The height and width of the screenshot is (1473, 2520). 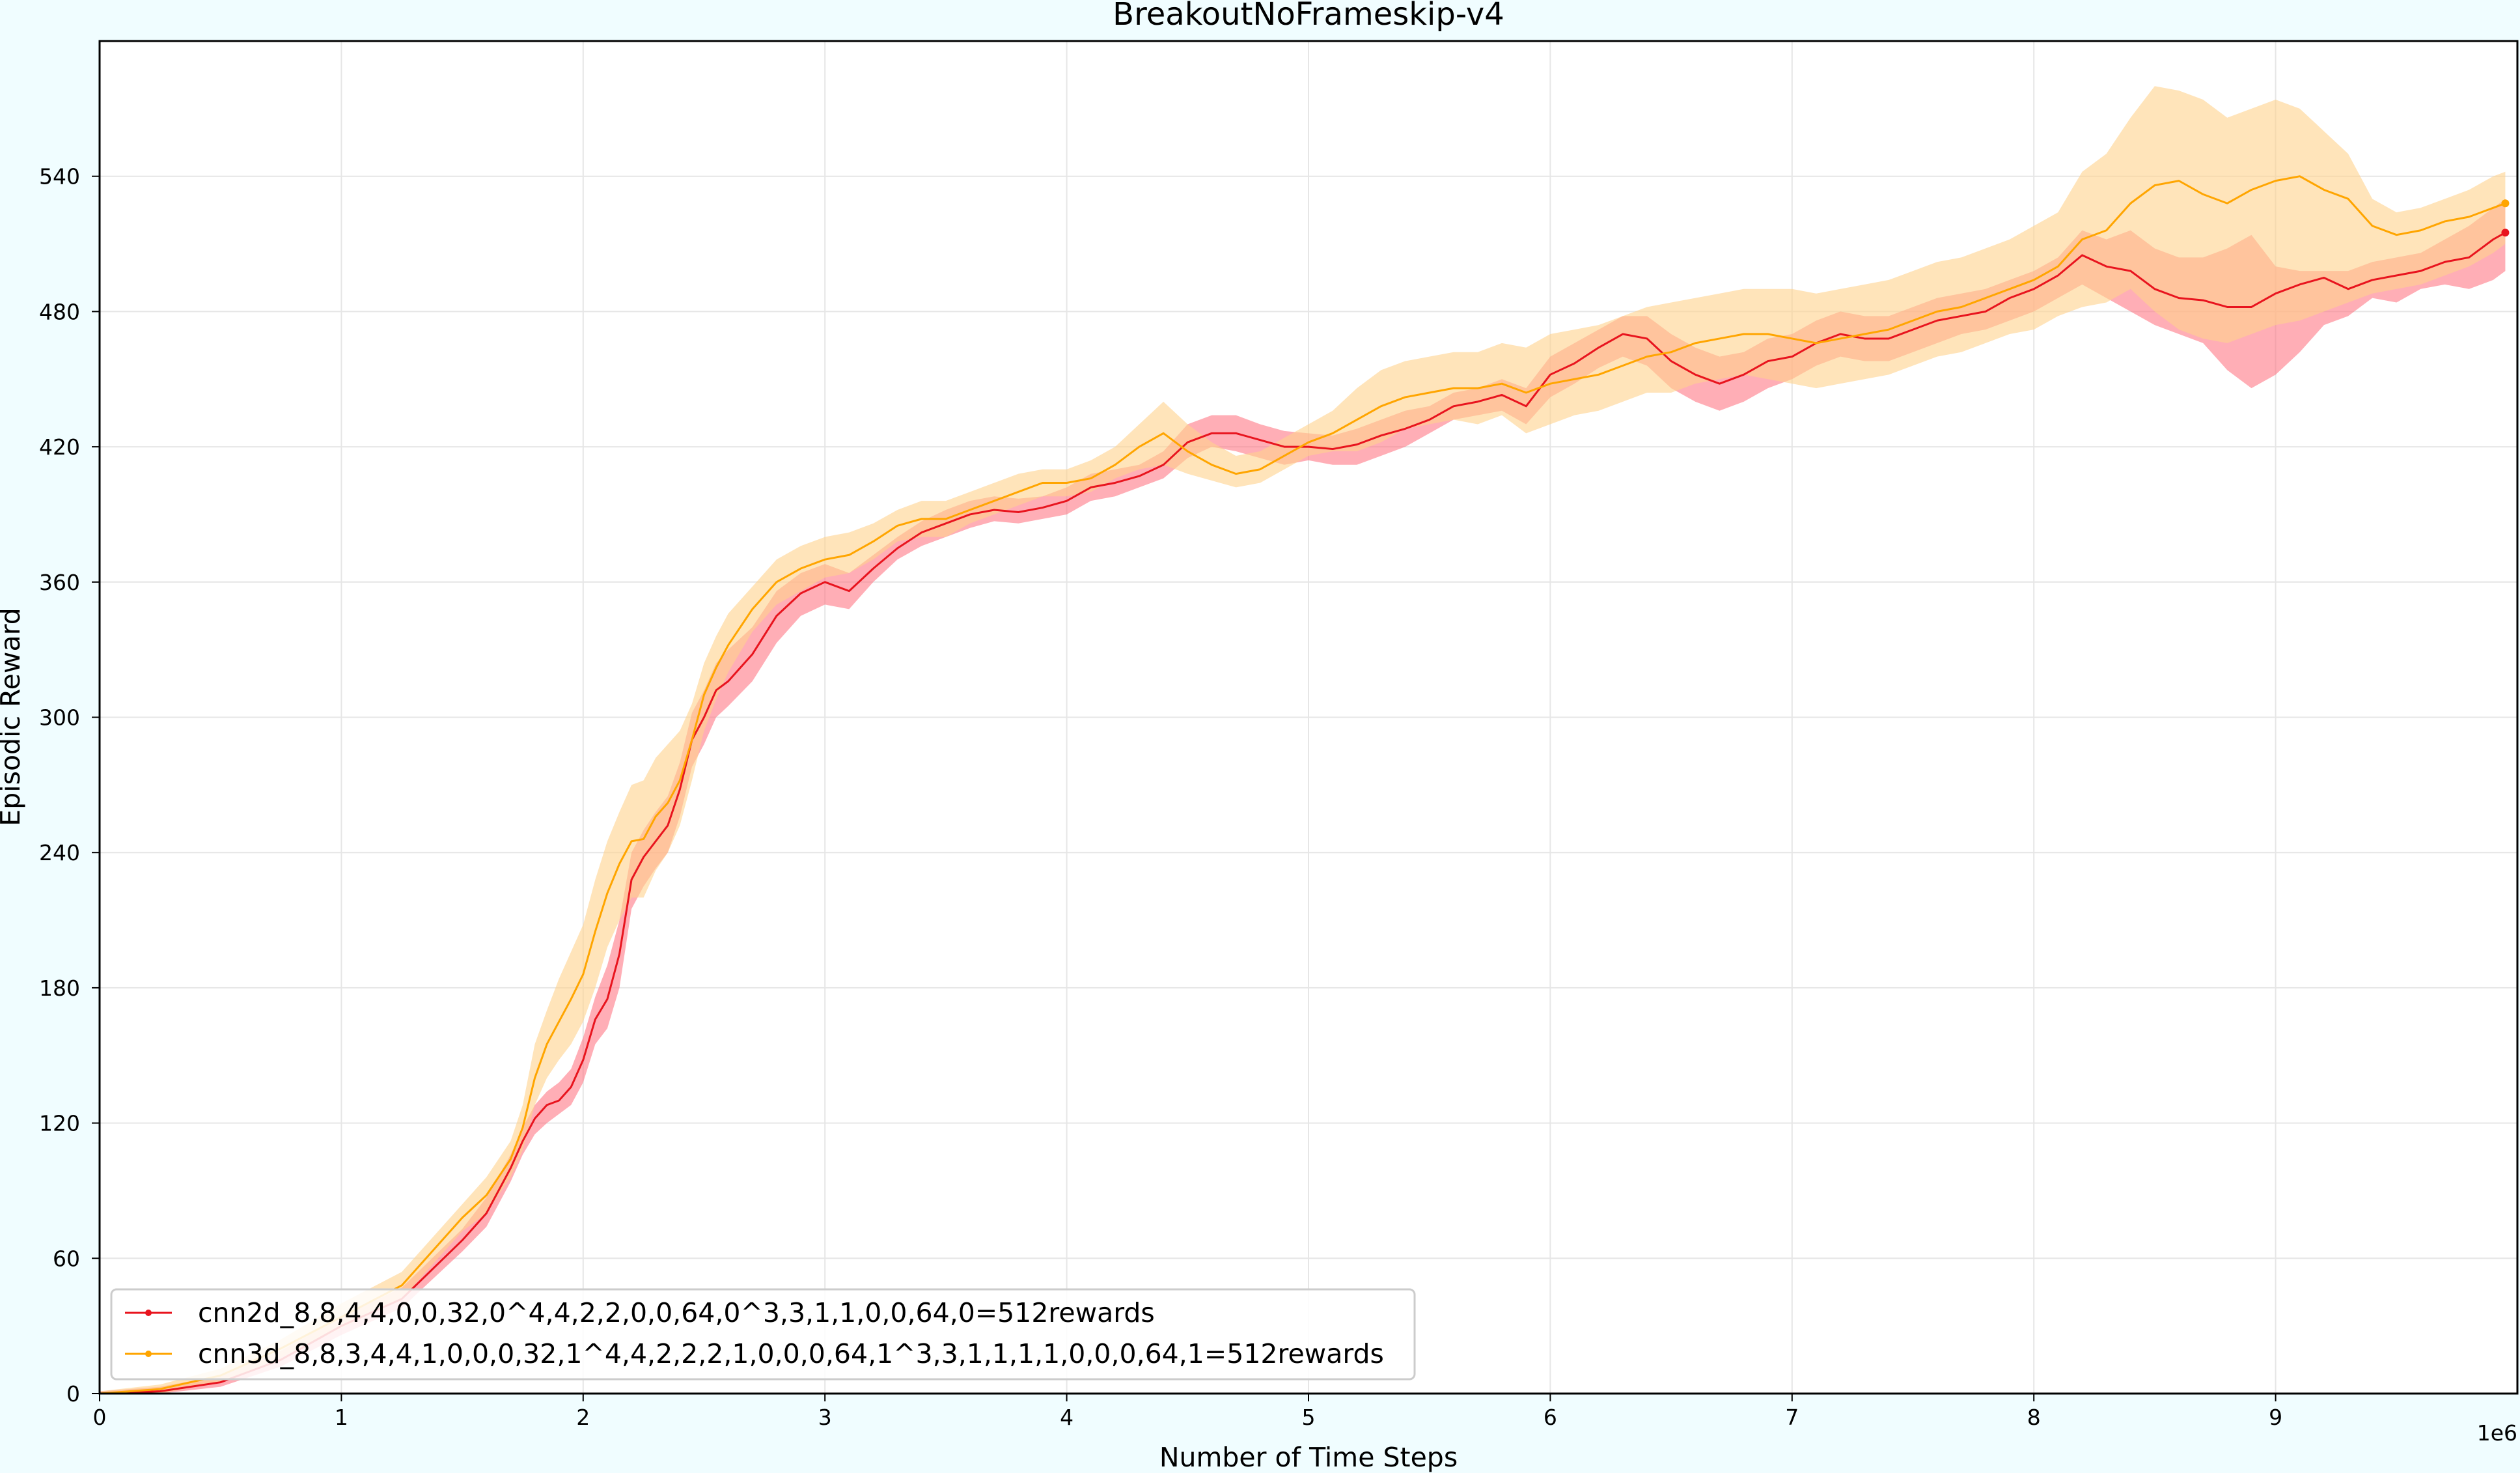 I want to click on x-tick-label: 0, so click(x=100, y=1417).